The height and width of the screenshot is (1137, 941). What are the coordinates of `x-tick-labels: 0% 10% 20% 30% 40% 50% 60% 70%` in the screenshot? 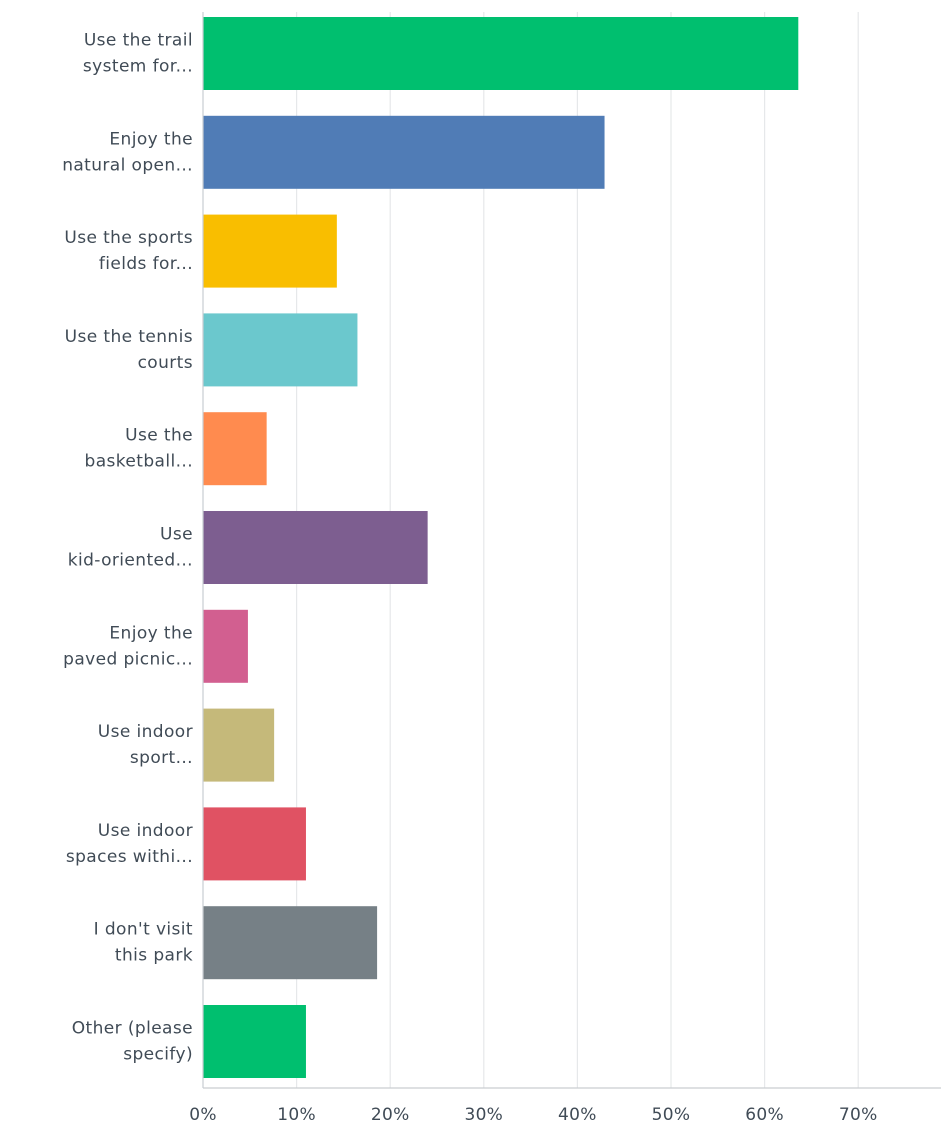 It's located at (533, 1115).